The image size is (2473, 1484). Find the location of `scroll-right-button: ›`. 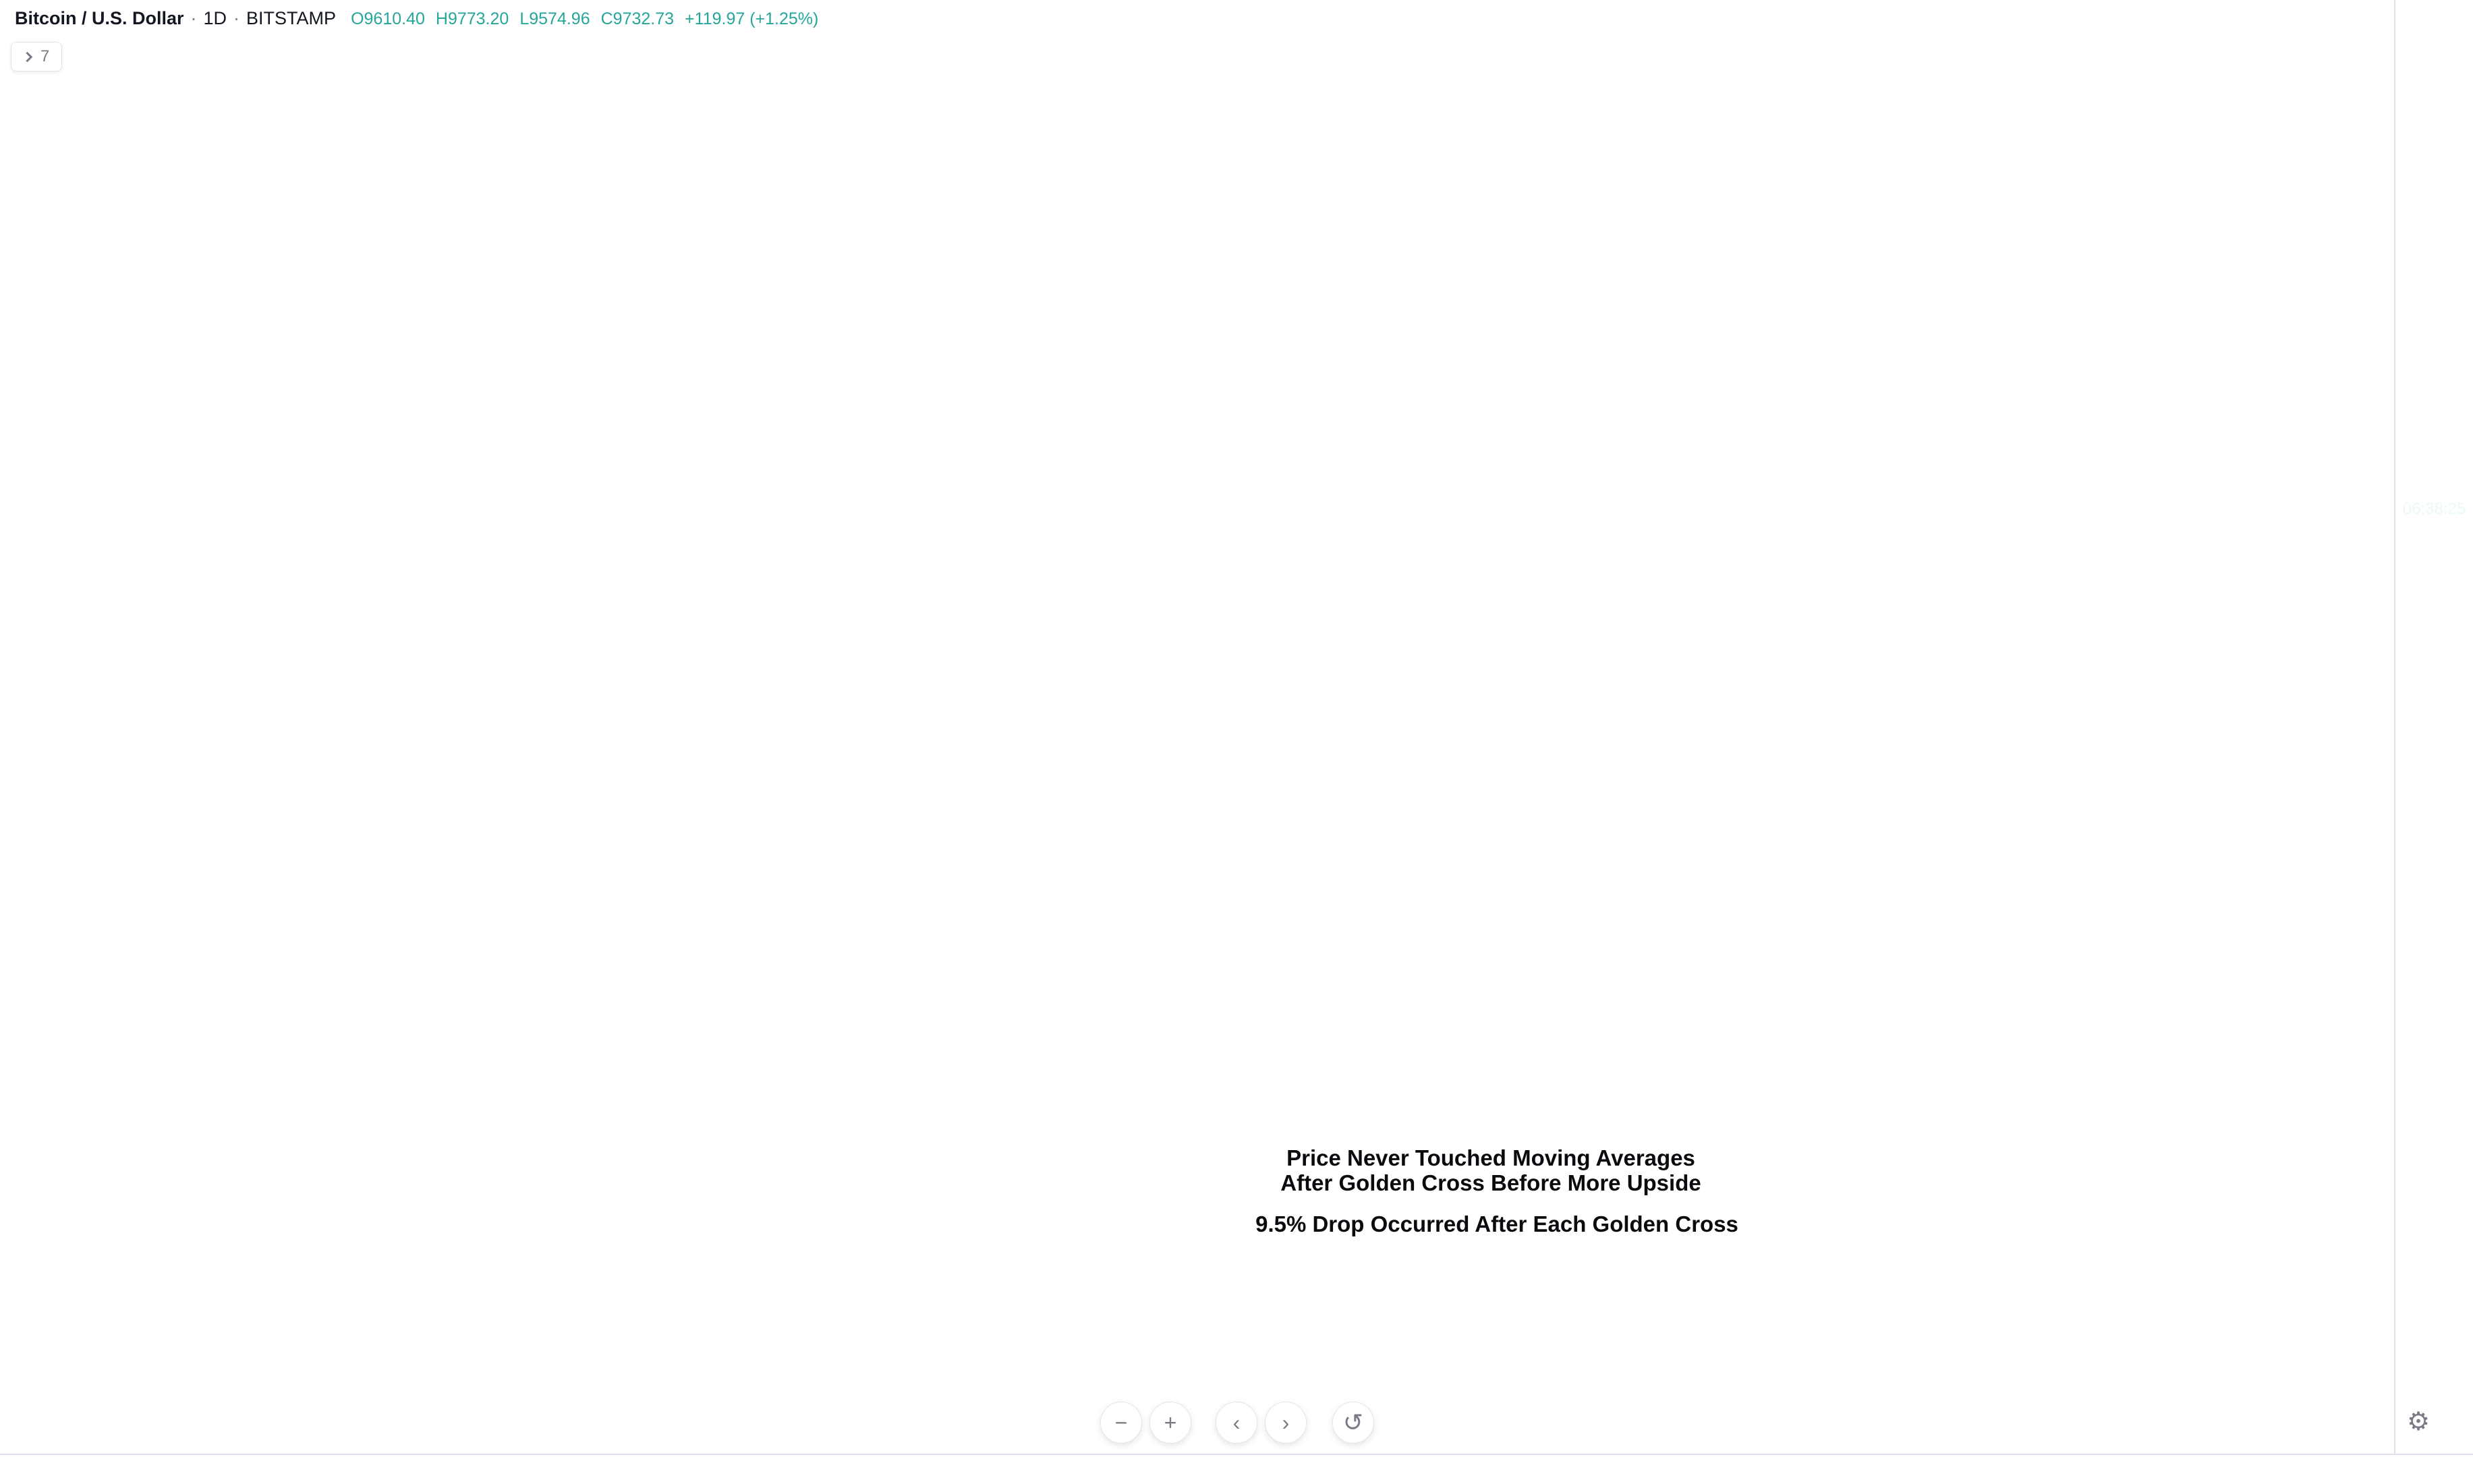

scroll-right-button: › is located at coordinates (1286, 1423).